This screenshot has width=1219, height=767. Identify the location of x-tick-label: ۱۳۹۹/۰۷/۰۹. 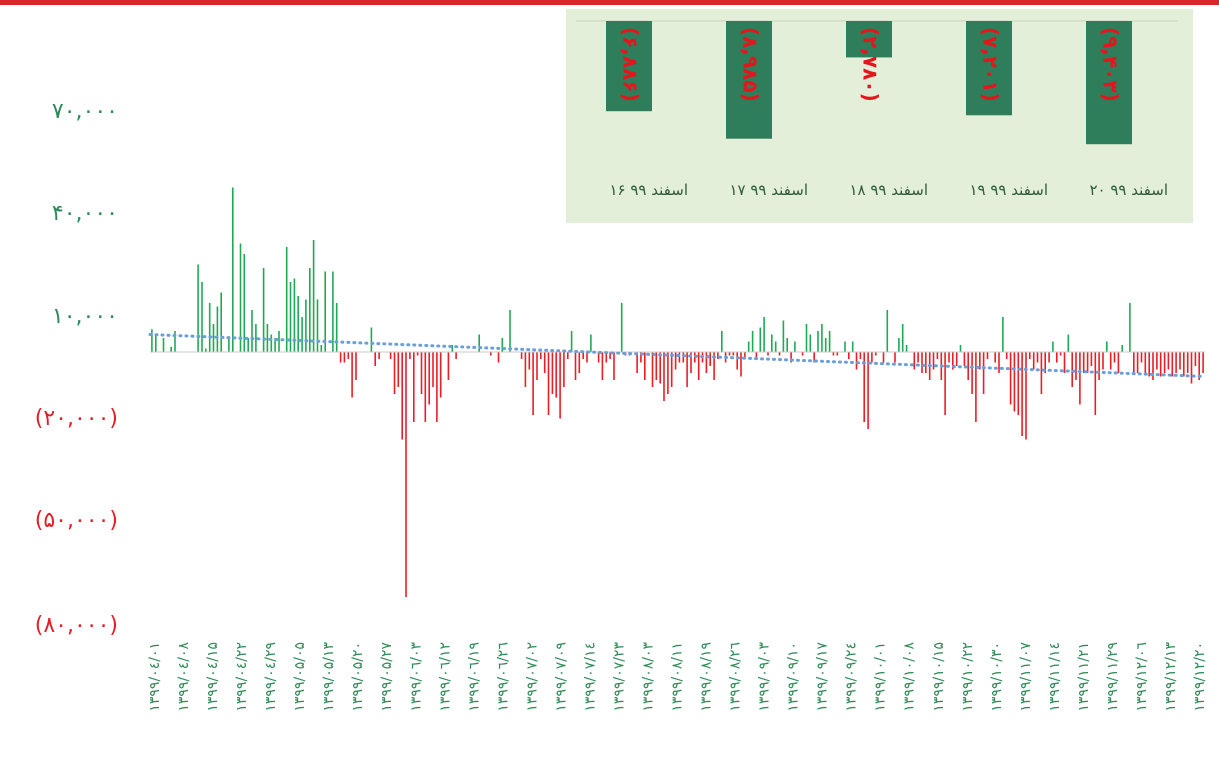
(561, 677).